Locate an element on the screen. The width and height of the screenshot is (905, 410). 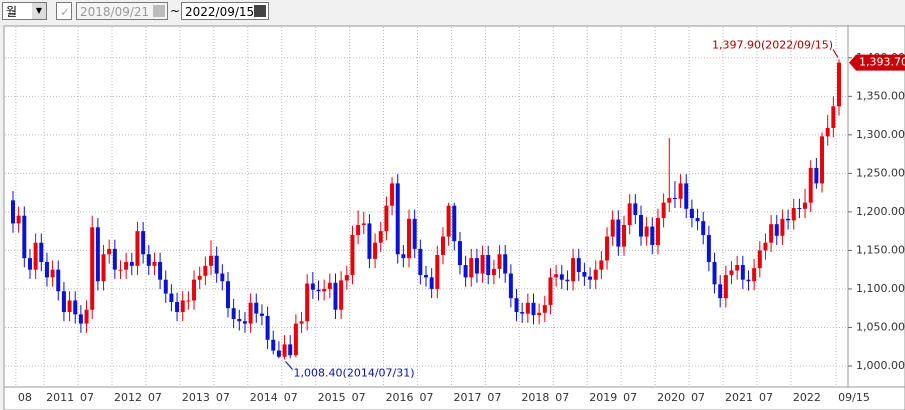
last-price-tag is located at coordinates (877, 62).